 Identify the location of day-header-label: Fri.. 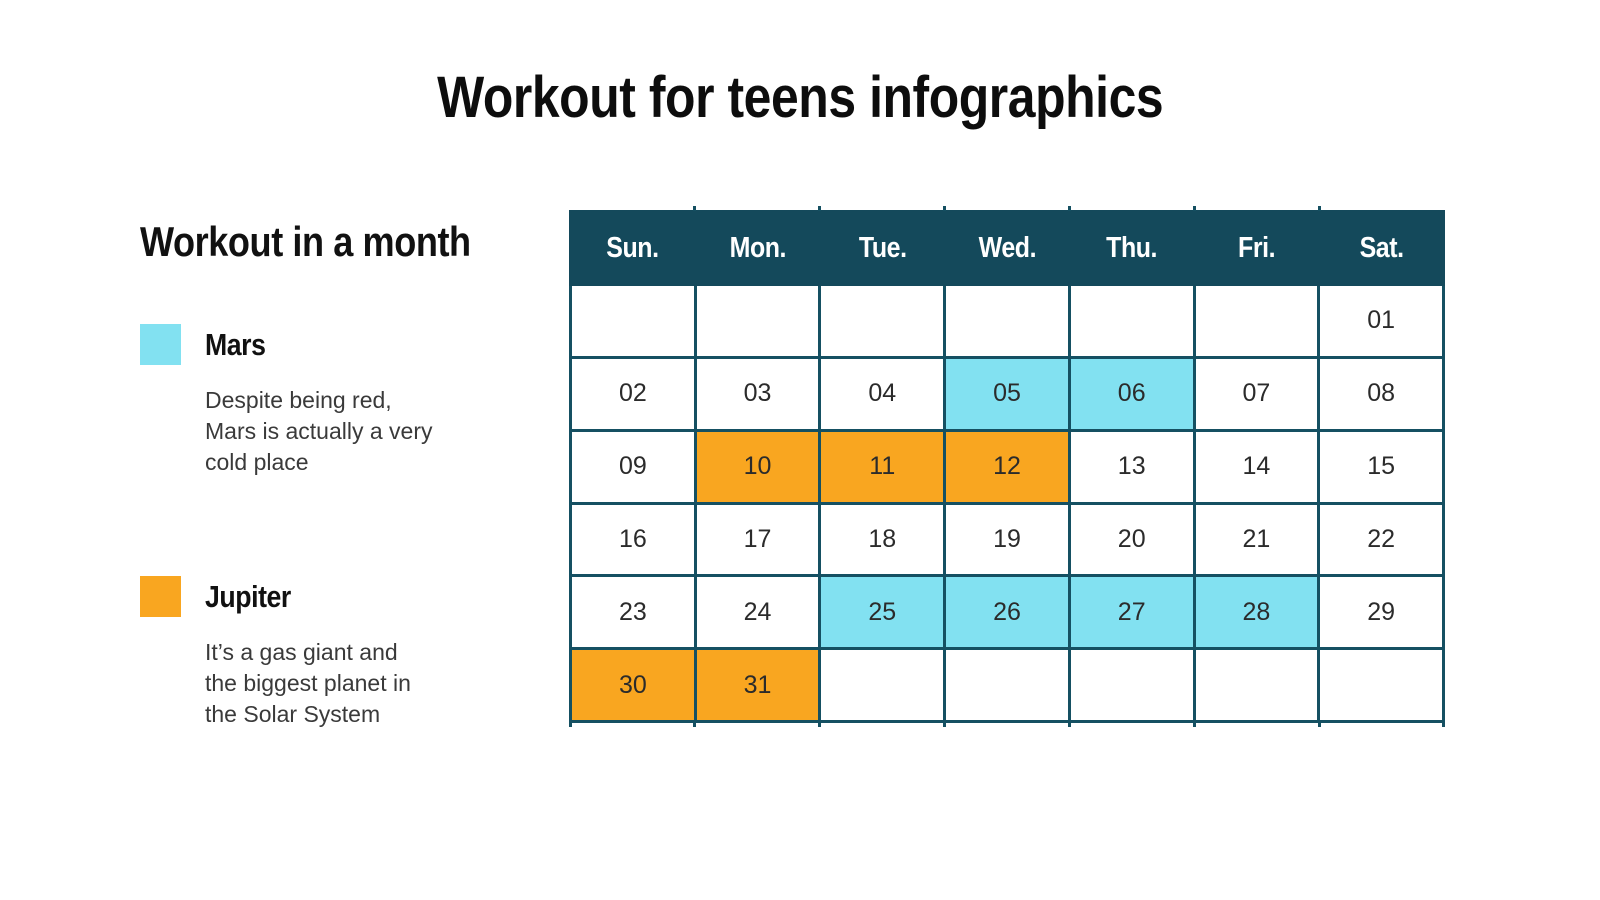
(1256, 247).